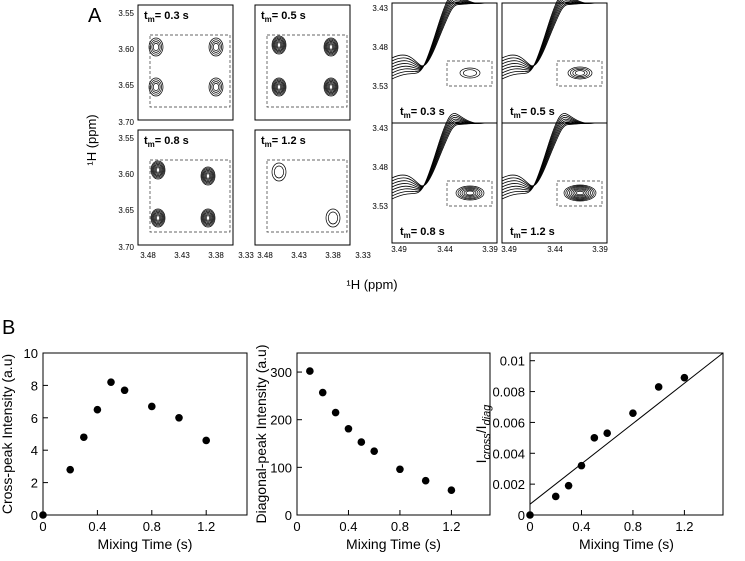  Describe the element at coordinates (422, 113) in the screenshot. I see `mixing-time-label: tm= 0.3 s` at that location.